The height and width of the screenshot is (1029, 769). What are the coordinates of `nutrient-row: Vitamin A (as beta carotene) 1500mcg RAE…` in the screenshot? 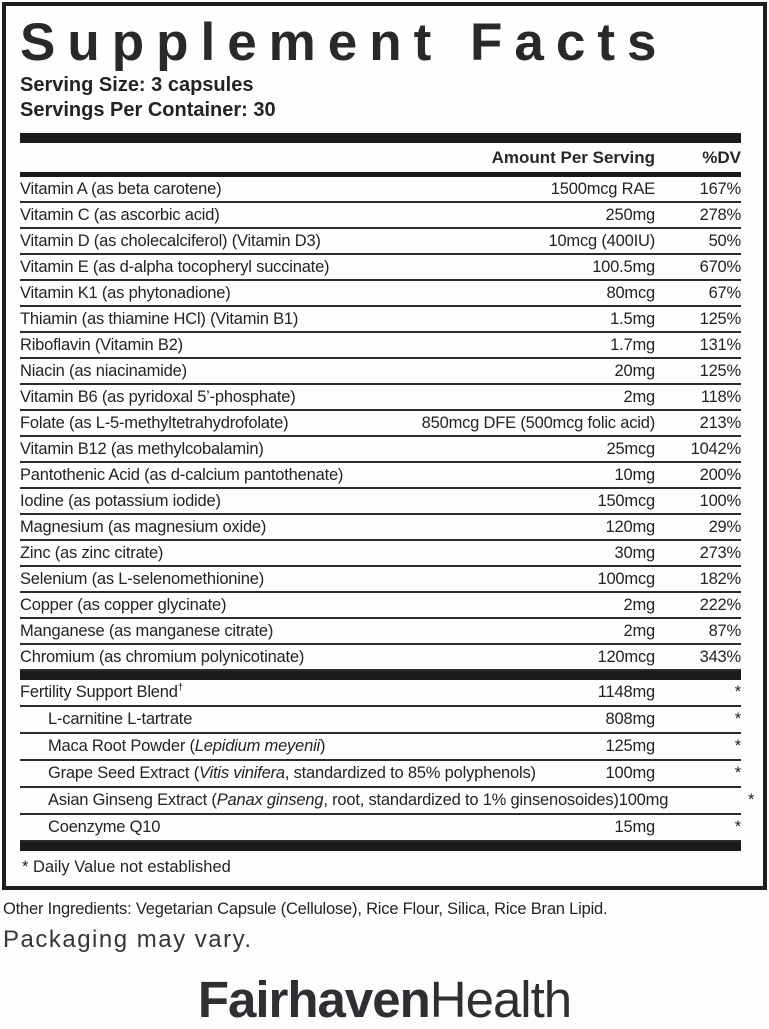 It's located at (381, 190).